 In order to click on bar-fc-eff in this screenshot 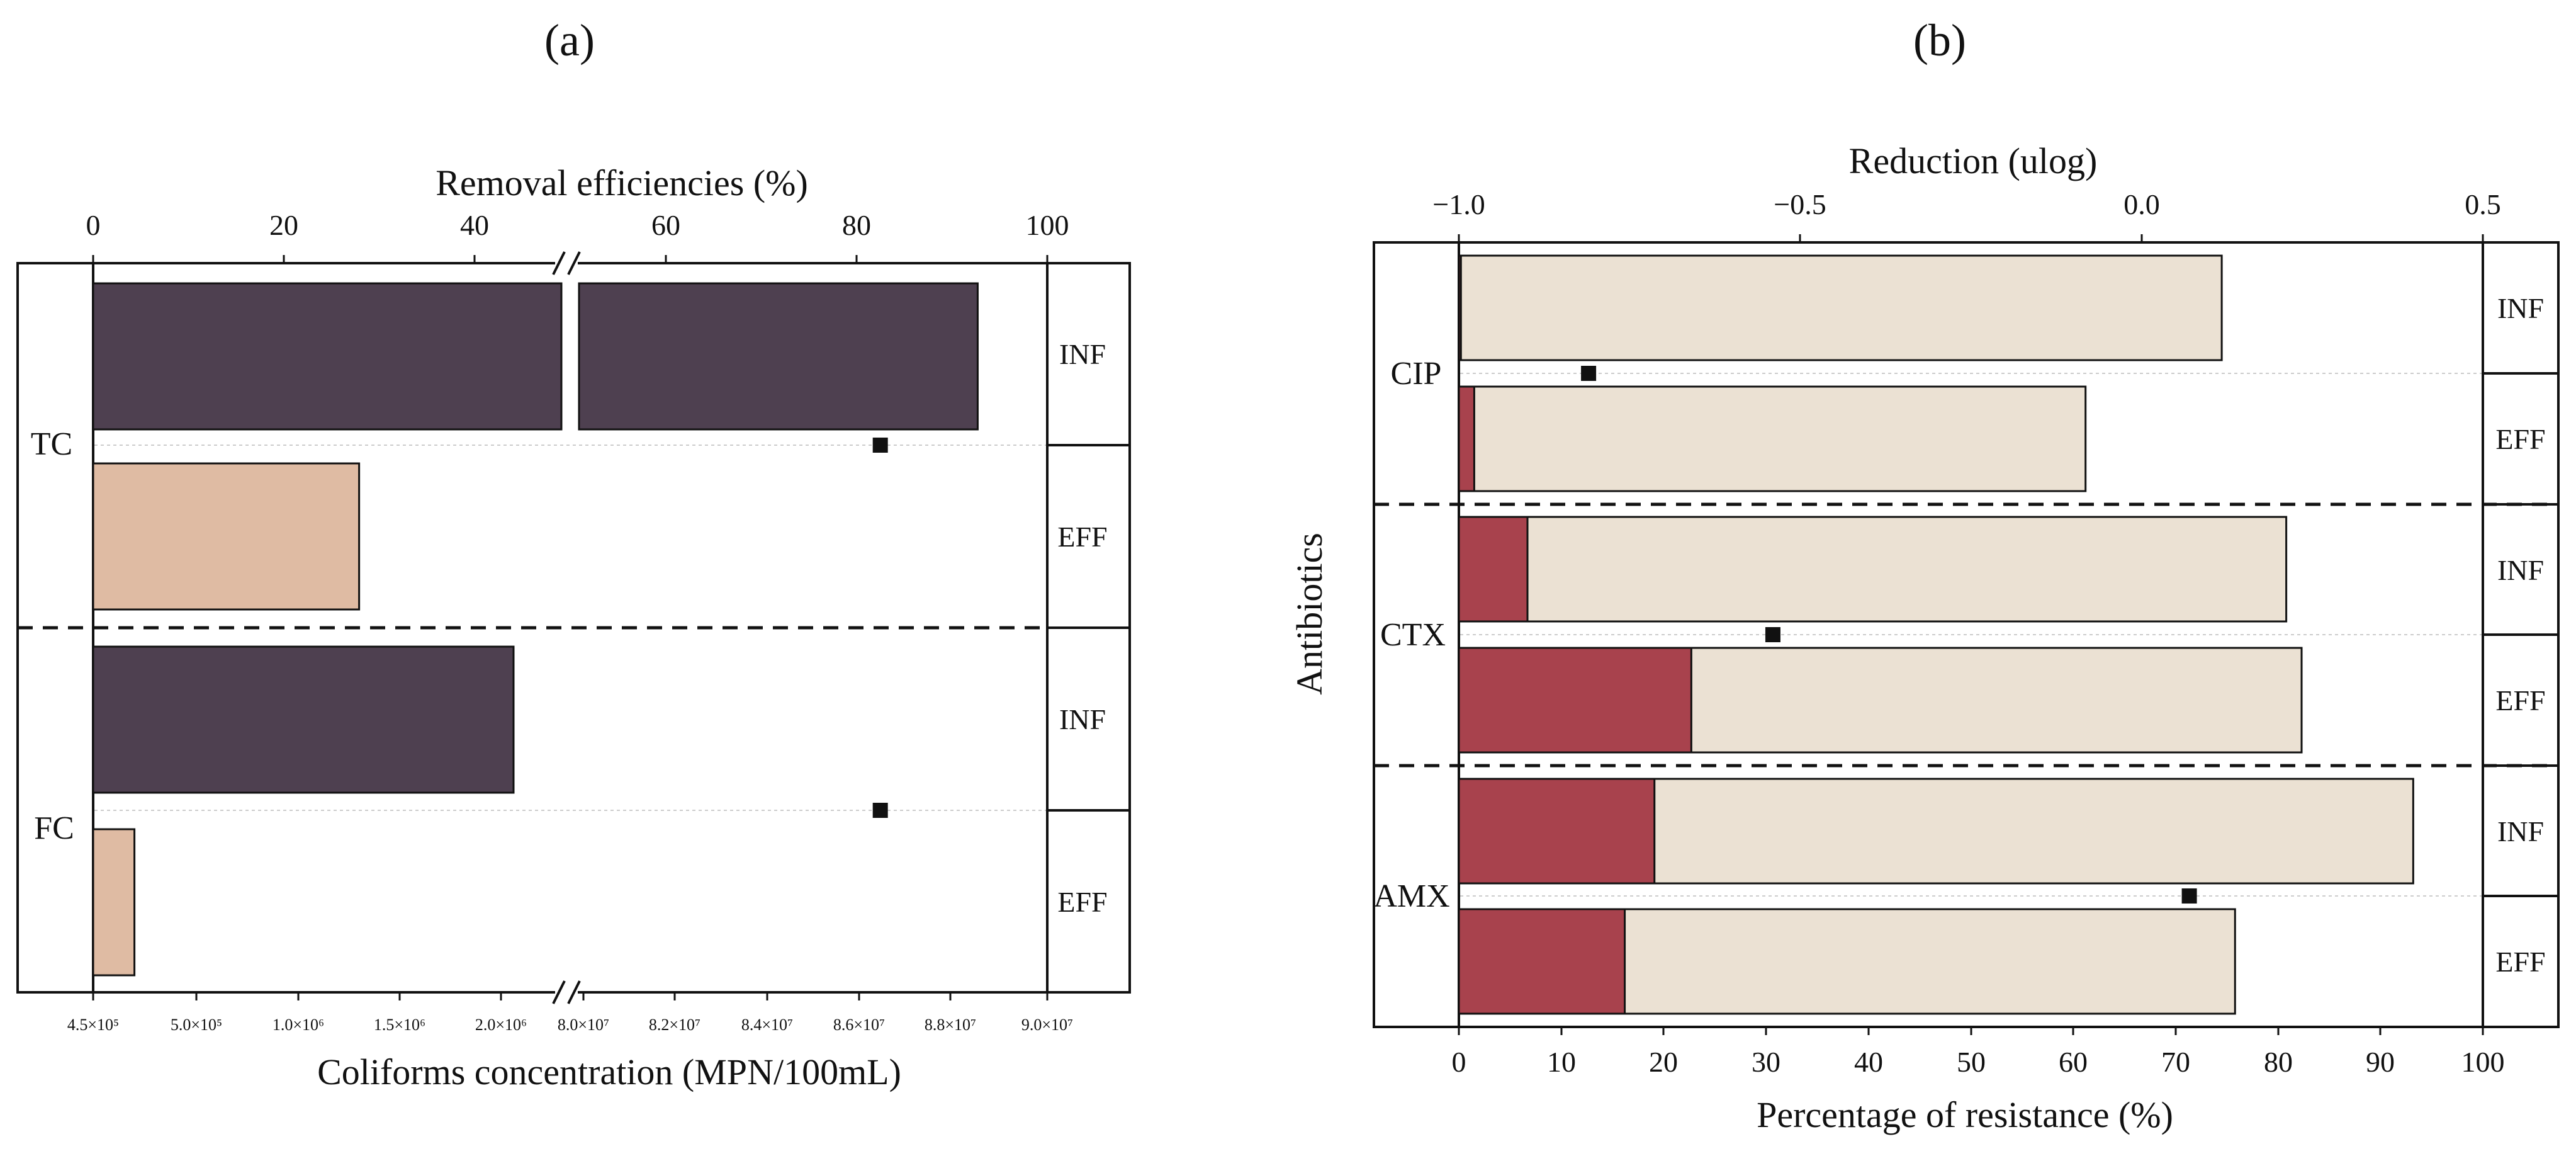, I will do `click(114, 902)`.